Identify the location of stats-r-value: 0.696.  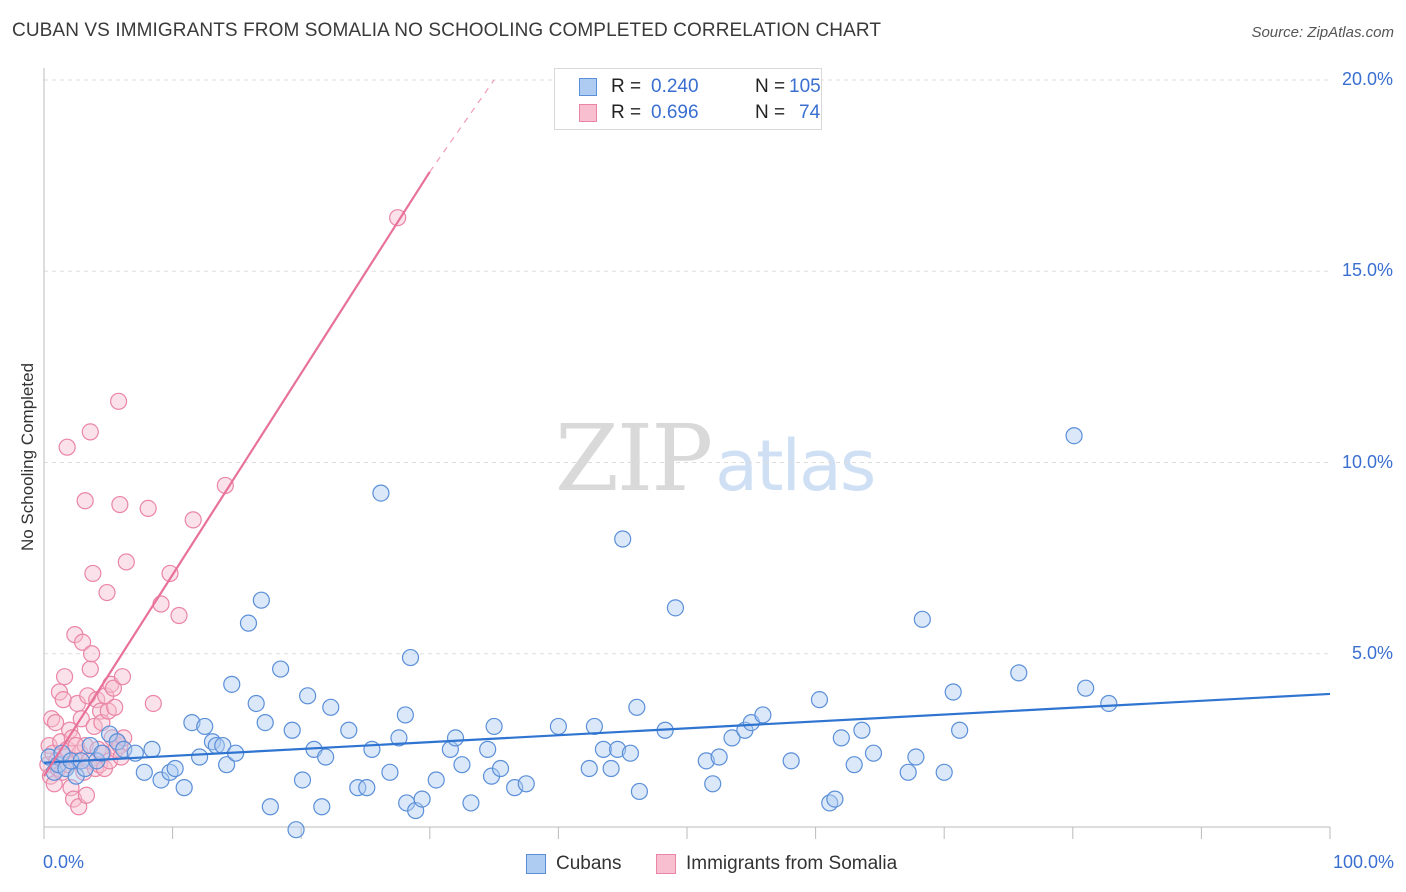
(675, 112).